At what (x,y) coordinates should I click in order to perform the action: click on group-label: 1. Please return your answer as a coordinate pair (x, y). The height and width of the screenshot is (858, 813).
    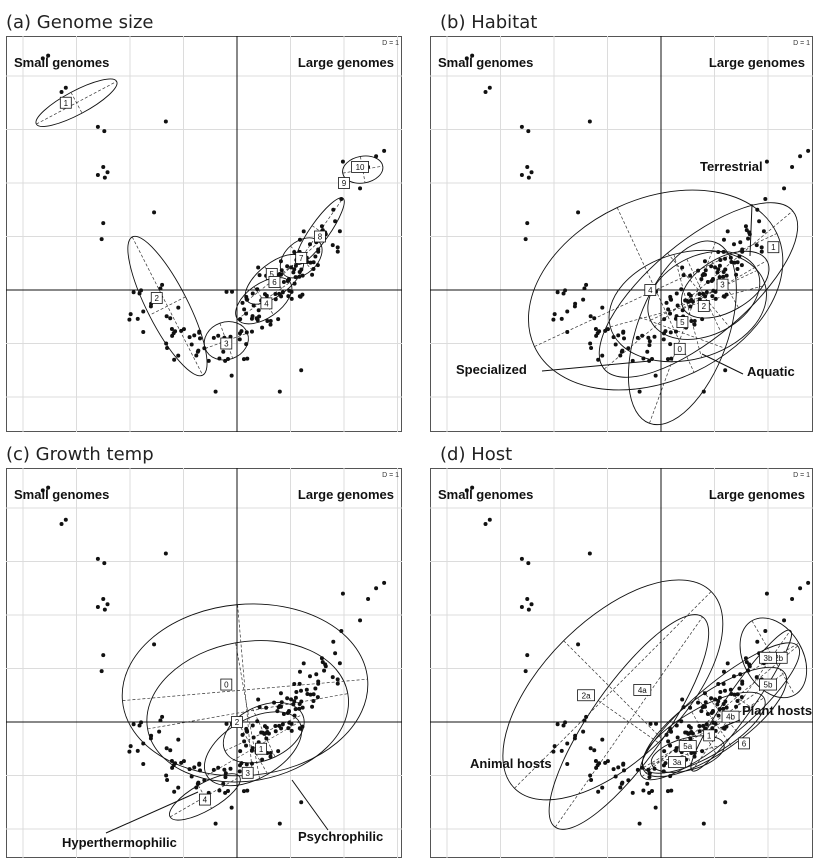
    Looking at the image, I should click on (261, 749).